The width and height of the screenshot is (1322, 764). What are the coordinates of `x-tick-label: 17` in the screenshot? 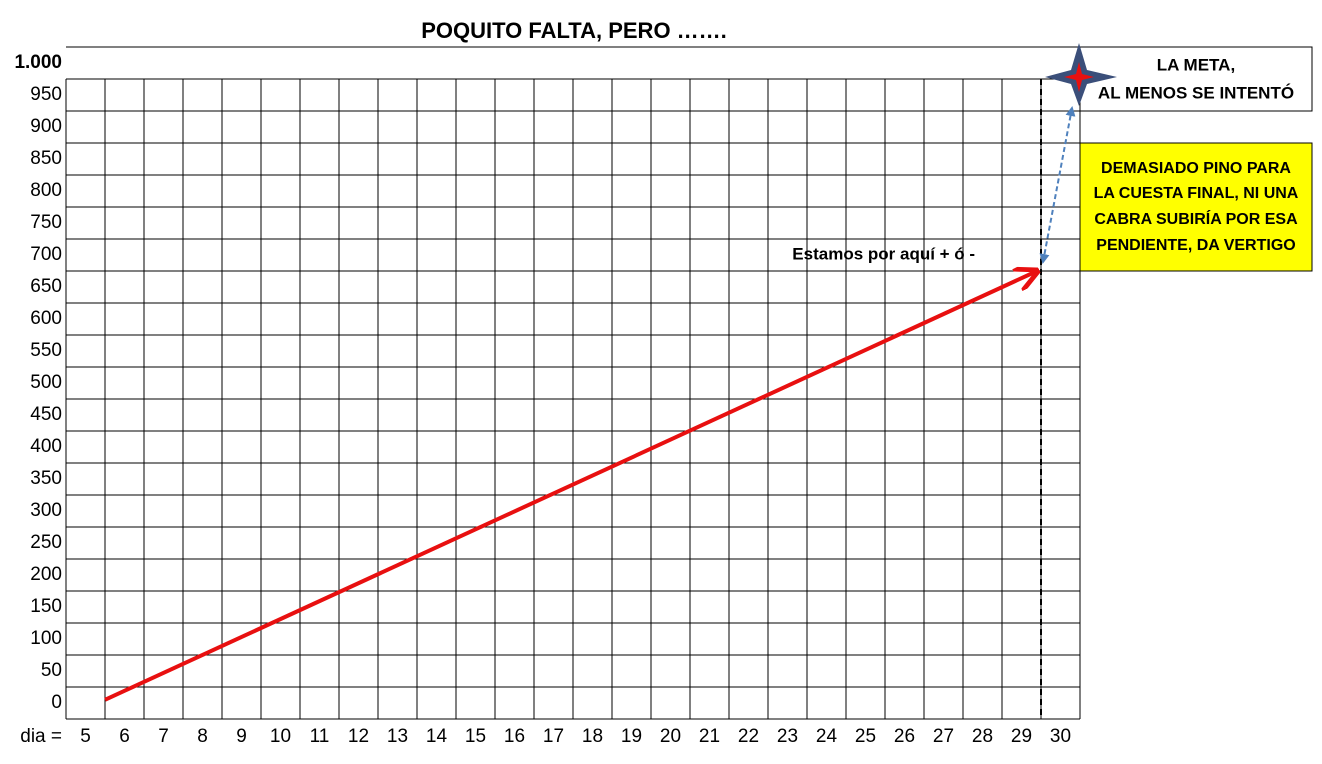 It's located at (553, 736).